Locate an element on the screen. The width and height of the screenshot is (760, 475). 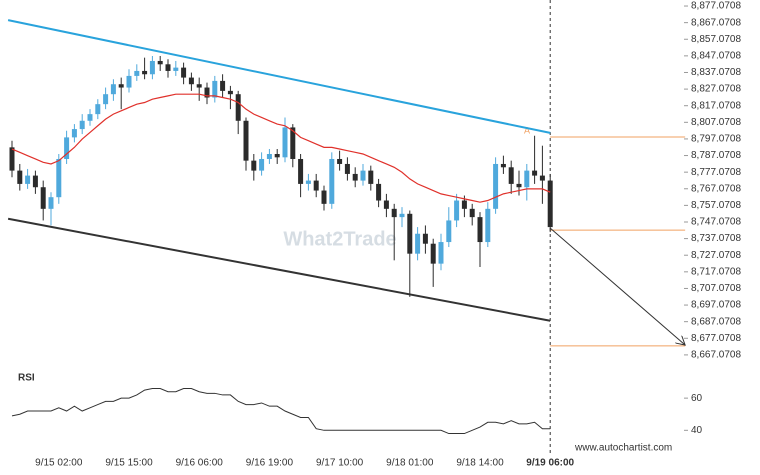
y-tick-label: 8,837.0708 is located at coordinates (716, 72).